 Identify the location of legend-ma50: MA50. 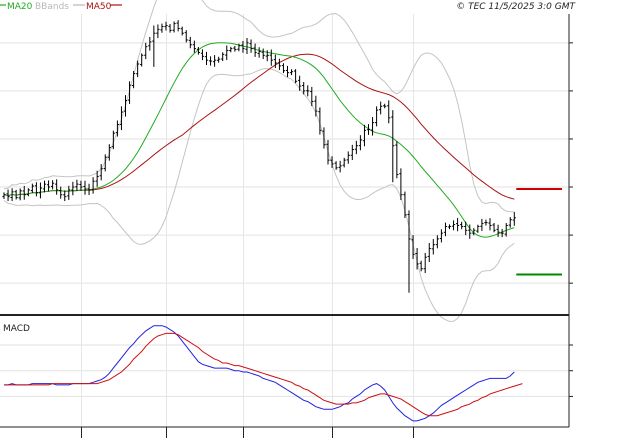
(99, 7).